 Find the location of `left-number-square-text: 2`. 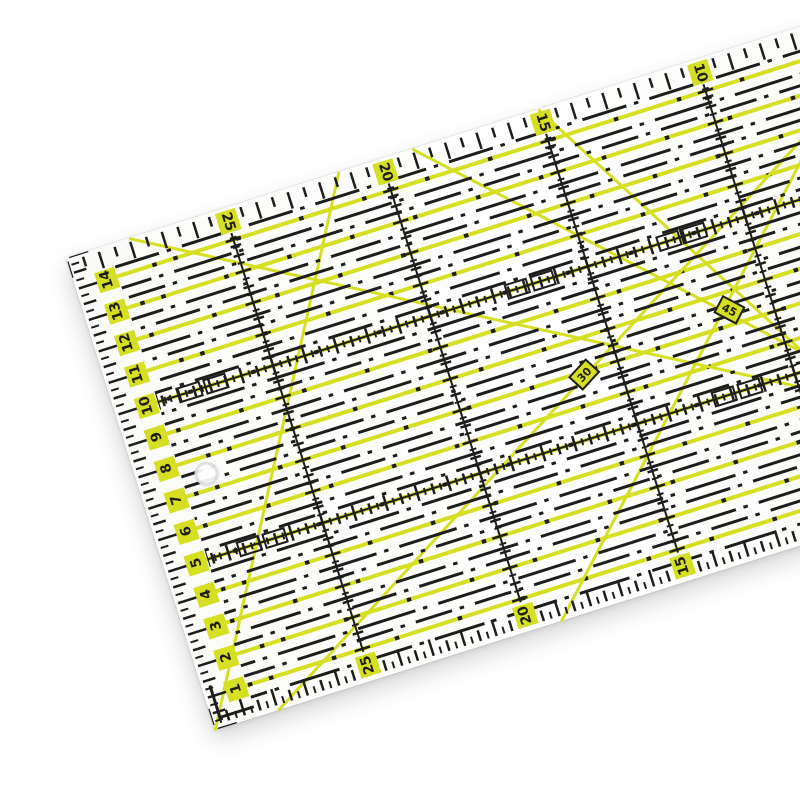

left-number-square-text: 2 is located at coordinates (226, 657).